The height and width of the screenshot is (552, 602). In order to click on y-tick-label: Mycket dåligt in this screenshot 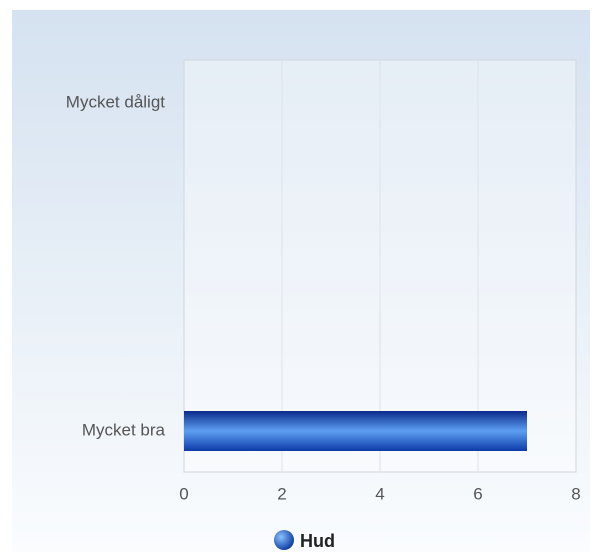, I will do `click(115, 101)`.